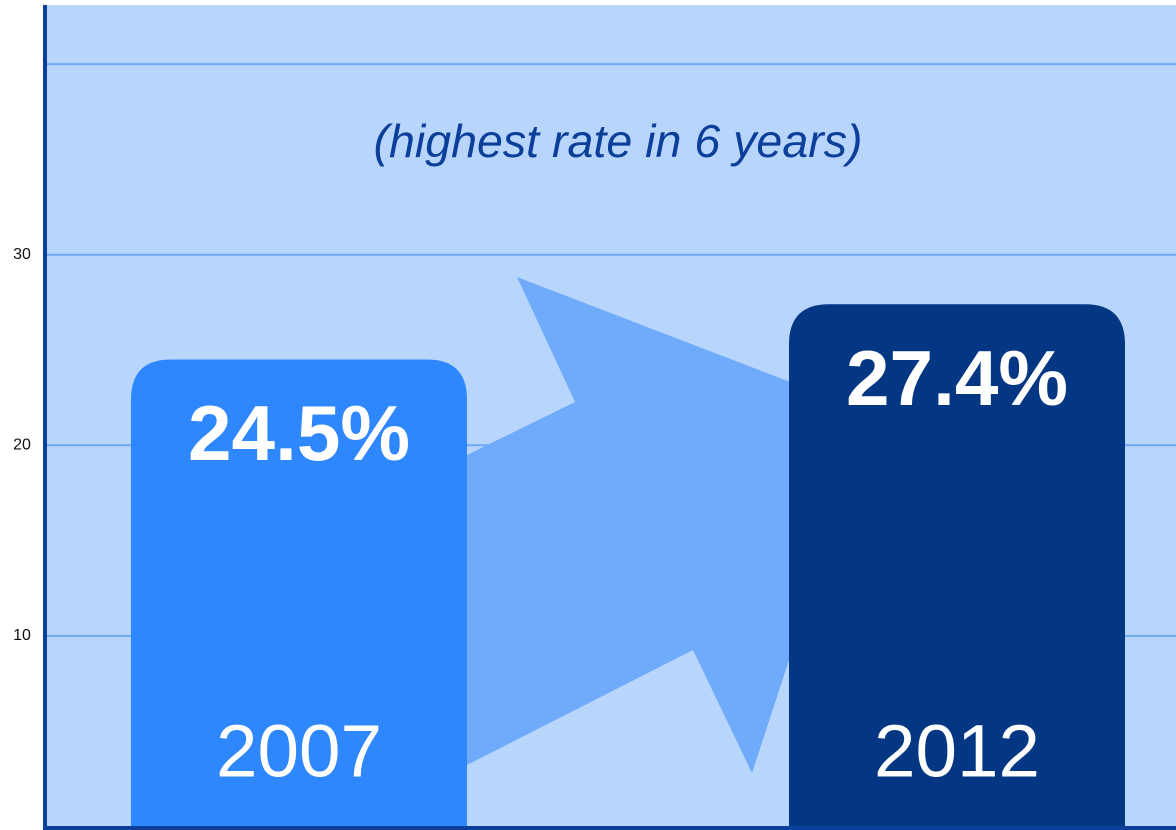 The image size is (1176, 830). Describe the element at coordinates (618, 141) in the screenshot. I see `annotation: (highest rate in 6 years)` at that location.